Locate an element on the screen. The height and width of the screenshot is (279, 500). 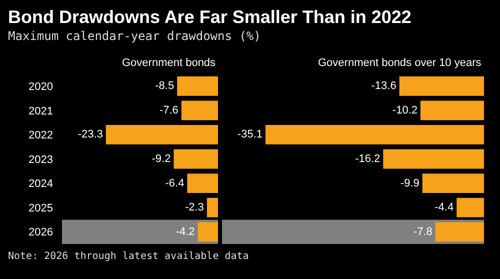
data-label: -10.2 is located at coordinates (405, 110).